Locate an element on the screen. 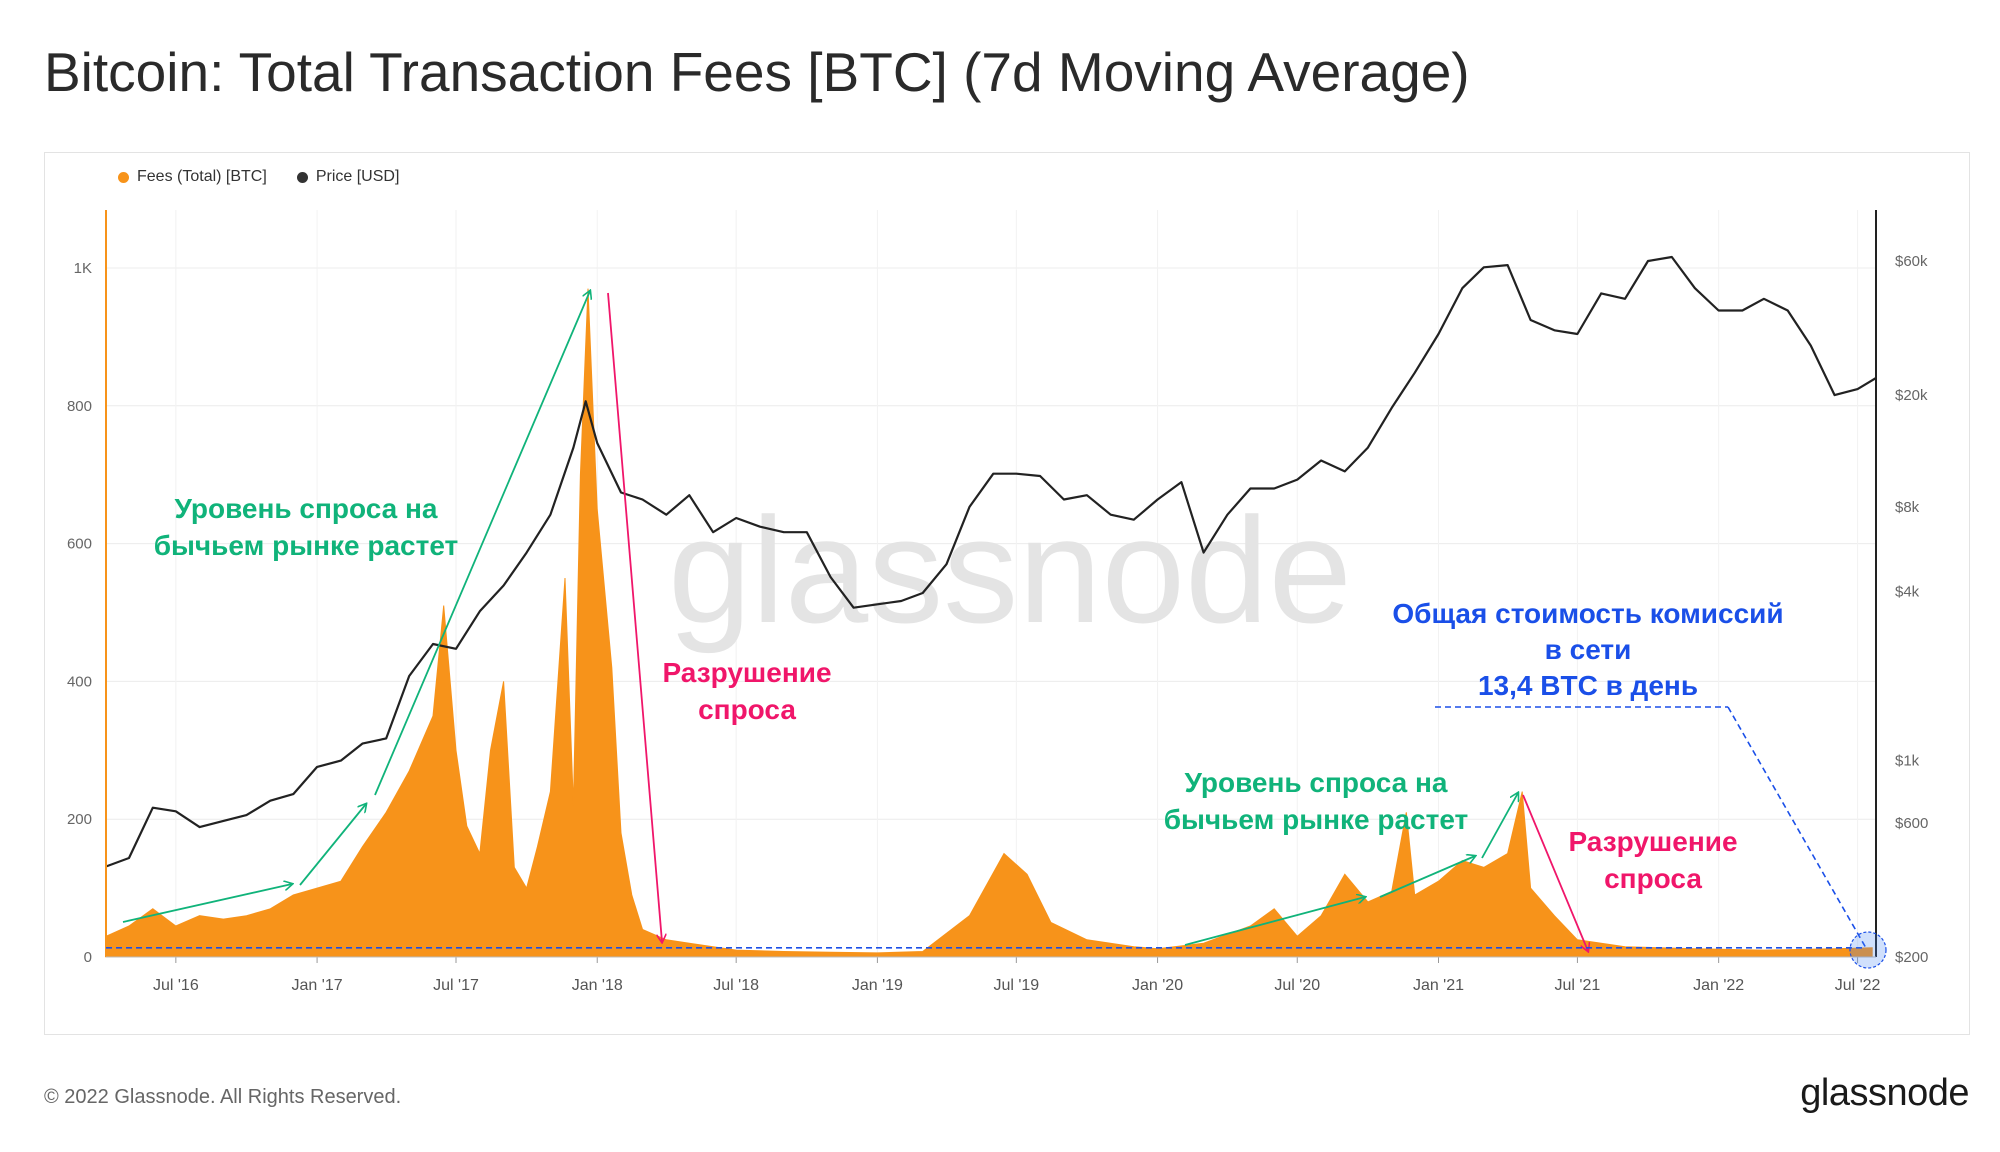  label-demand-up-1: Уровень спроса на is located at coordinates (306, 508).